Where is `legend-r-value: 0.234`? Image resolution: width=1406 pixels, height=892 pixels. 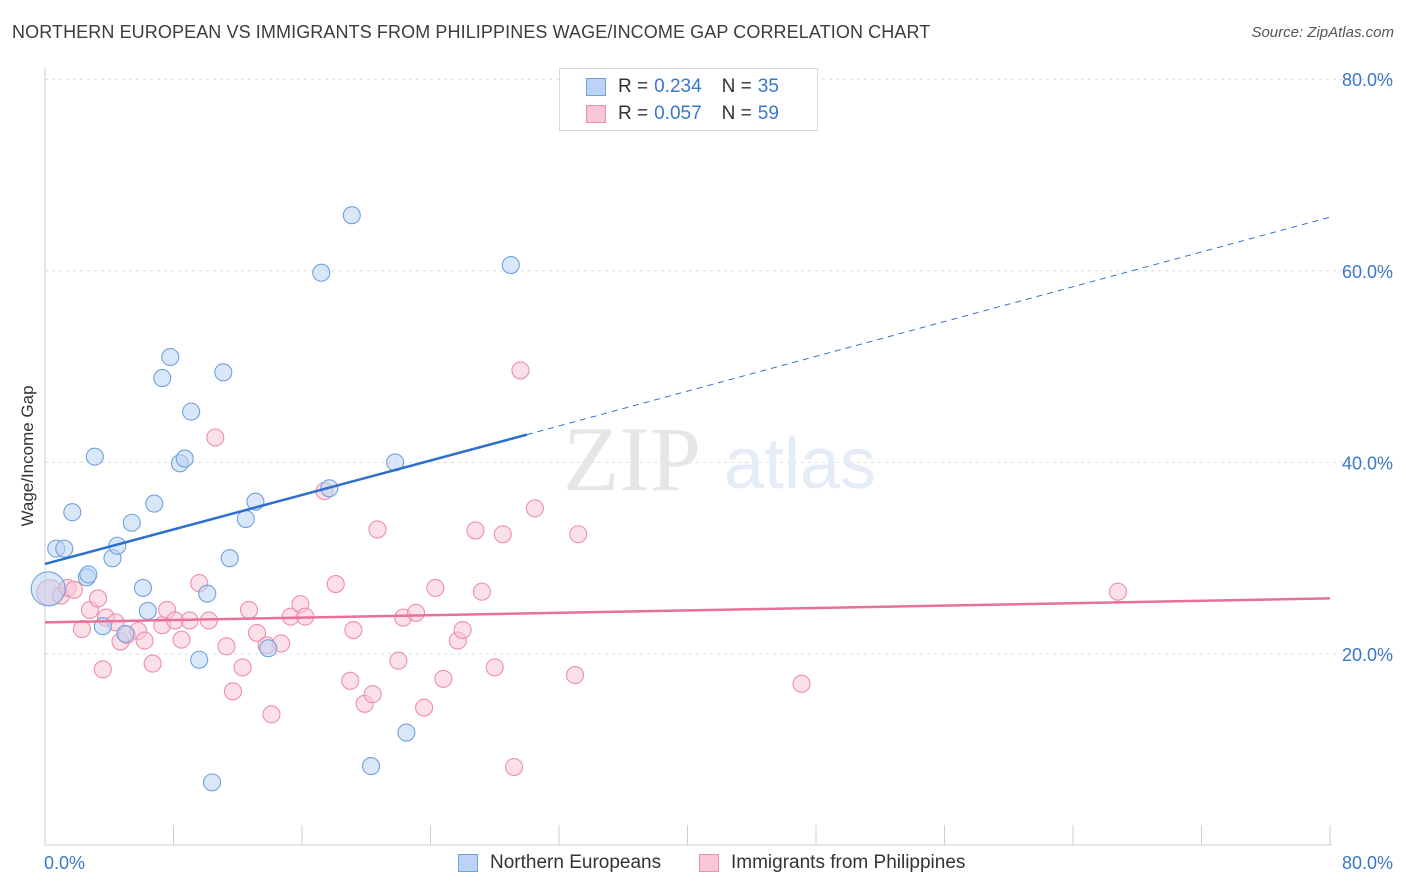 legend-r-value: 0.234 is located at coordinates (678, 86).